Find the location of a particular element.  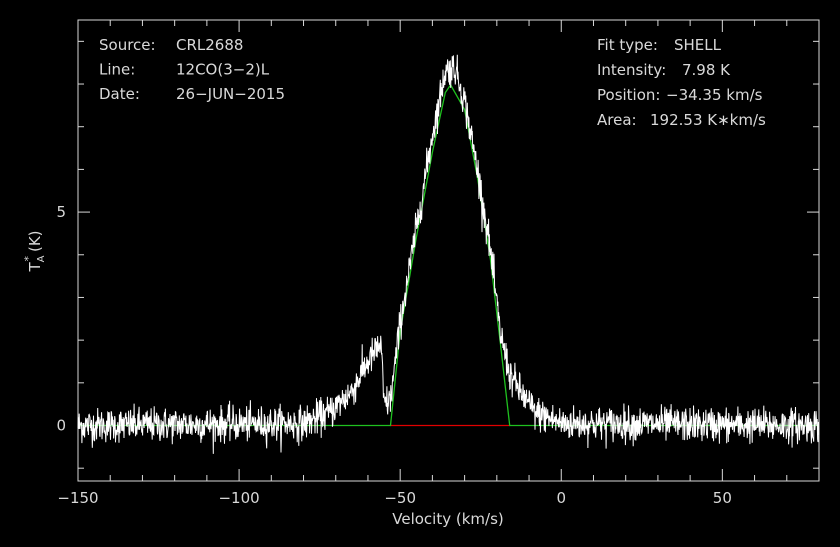

info-left-key: Date: is located at coordinates (119, 94).